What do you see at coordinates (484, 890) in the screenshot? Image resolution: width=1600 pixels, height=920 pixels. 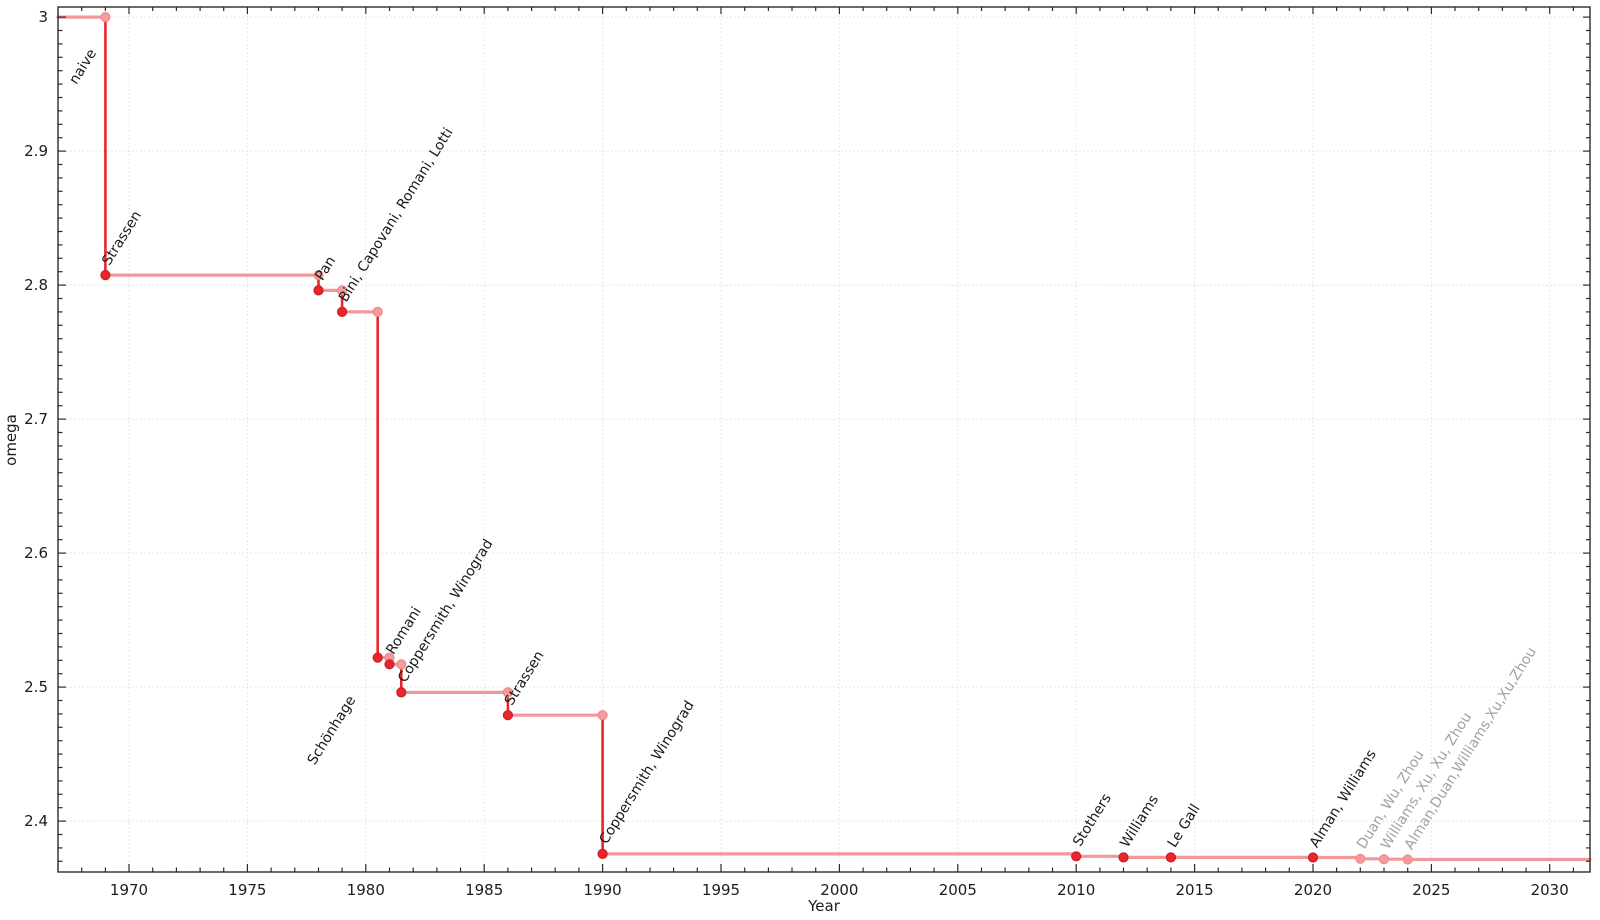 I see `x-tick-label: 1985` at bounding box center [484, 890].